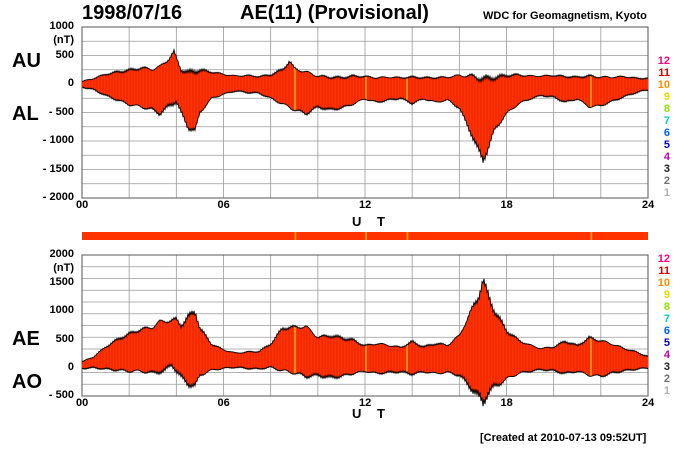  What do you see at coordinates (61, 254) in the screenshot?
I see `y-tick-label: 2000` at bounding box center [61, 254].